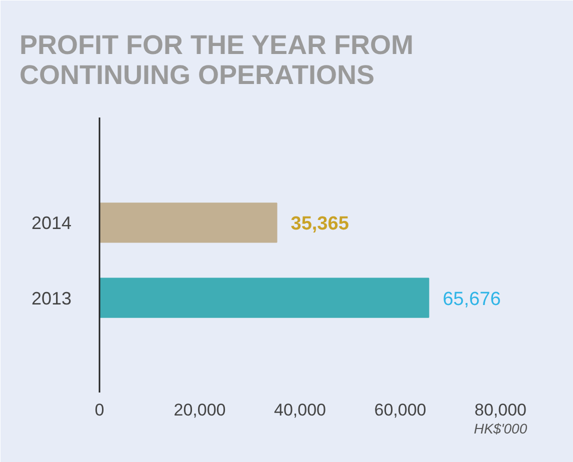 The height and width of the screenshot is (462, 573). Describe the element at coordinates (51, 223) in the screenshot. I see `y-tick-label: 2014` at that location.